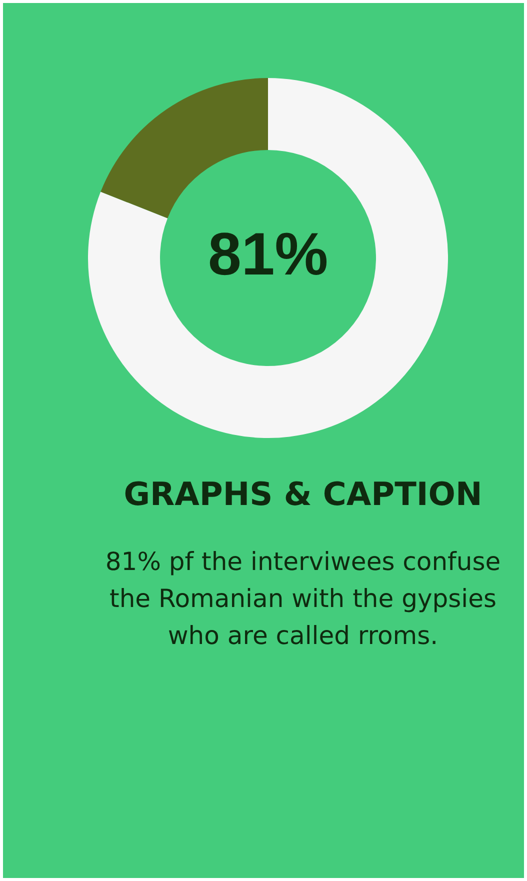  I want to click on text: GRAPHS & CAPTION, so click(303, 494).